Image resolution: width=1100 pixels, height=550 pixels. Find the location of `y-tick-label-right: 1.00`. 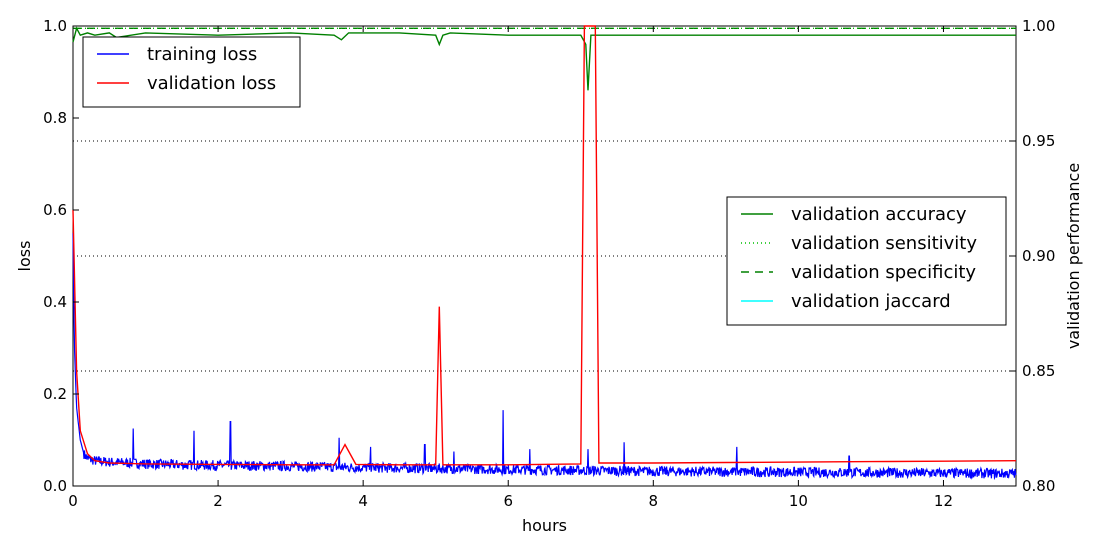

y-tick-label-right: 1.00 is located at coordinates (1038, 26).